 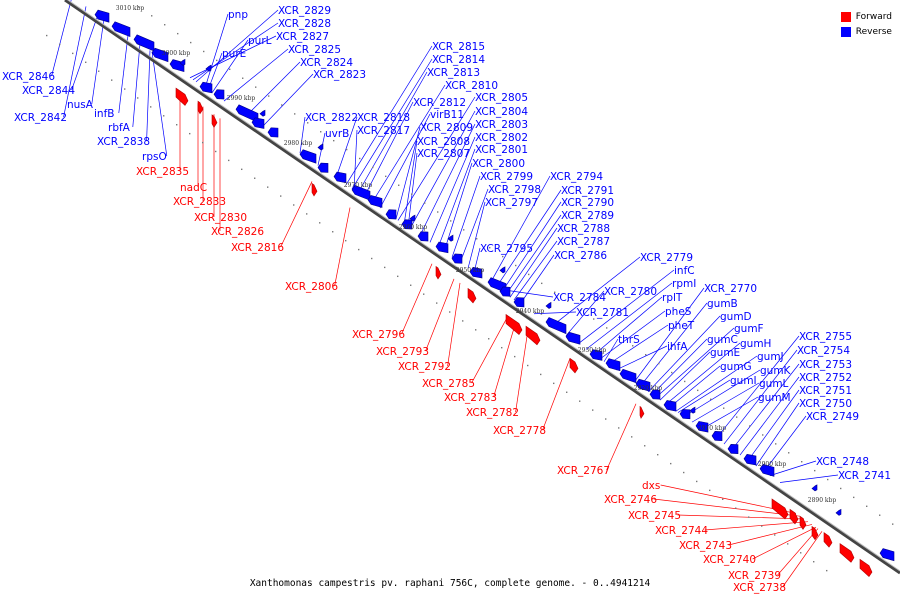 I want to click on gene-label-xcr-2835: XCR_2835, so click(x=162, y=172).